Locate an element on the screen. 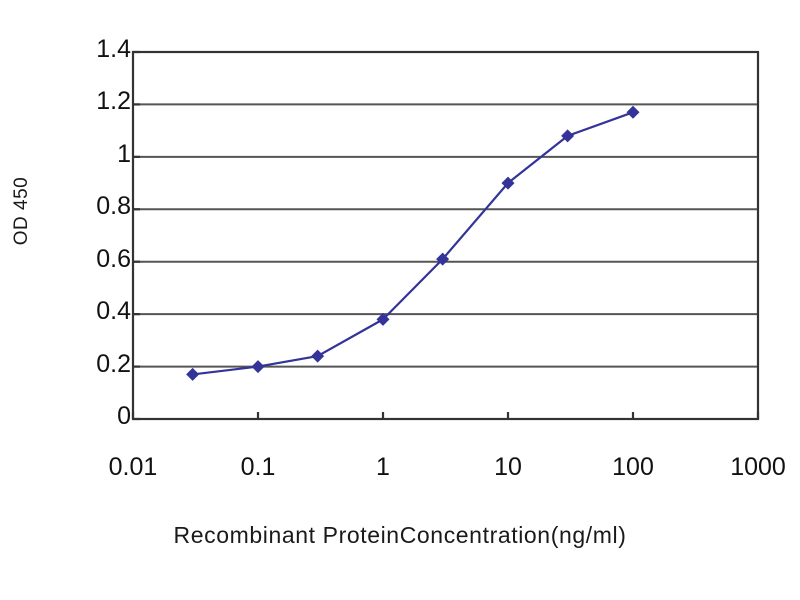 The height and width of the screenshot is (600, 800). y-axis-tick-label: 0.8 is located at coordinates (113, 206).